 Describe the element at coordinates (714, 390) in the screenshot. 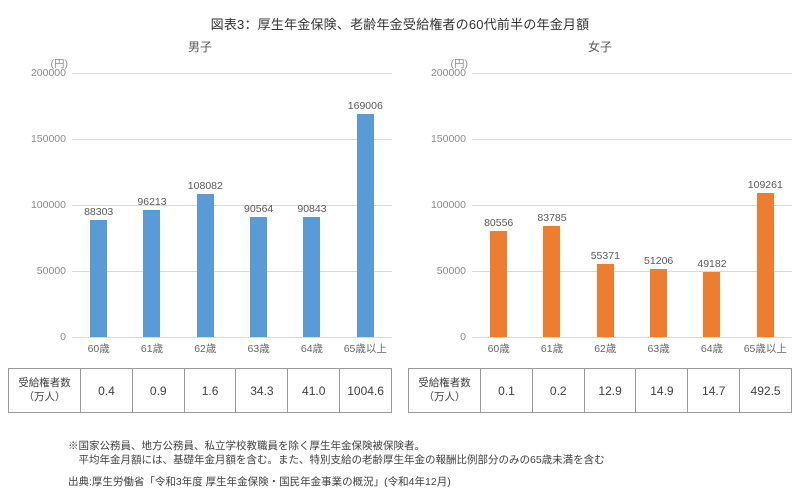

I see `table-value-cell: 14.7` at that location.